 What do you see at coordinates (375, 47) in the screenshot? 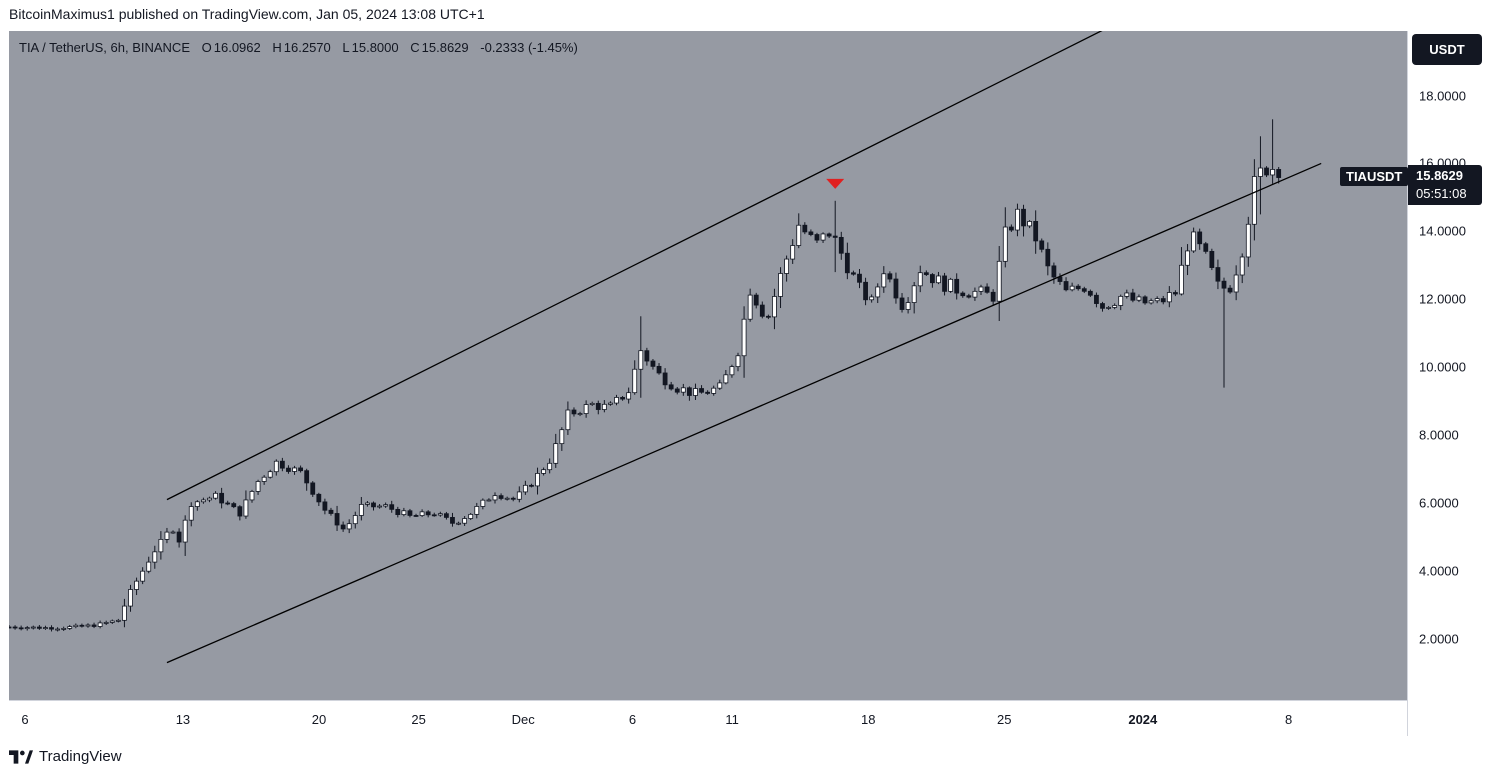
I see `legend-low-value: 15.8000` at bounding box center [375, 47].